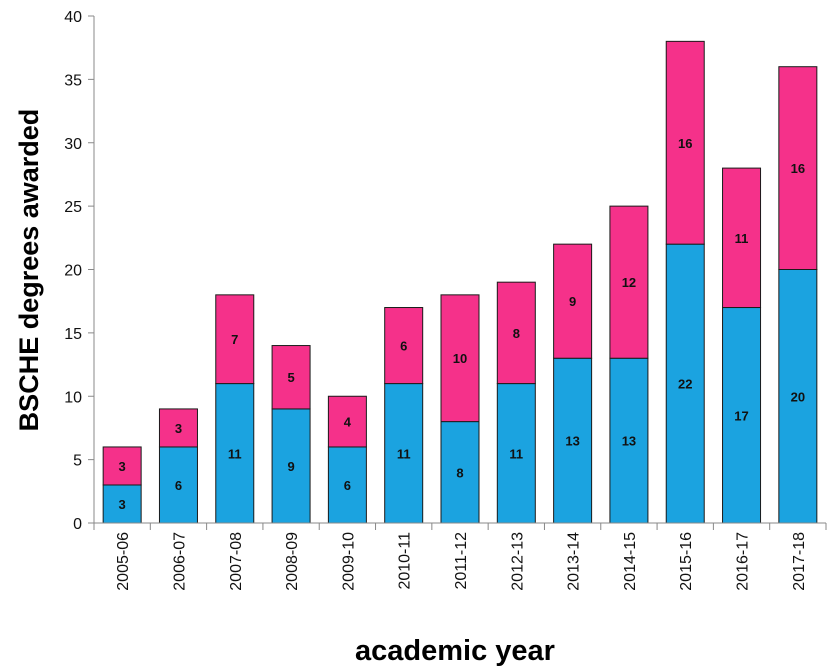 The width and height of the screenshot is (830, 671). I want to click on y-axis-title: BSCHE degrees awarded, so click(29, 270).